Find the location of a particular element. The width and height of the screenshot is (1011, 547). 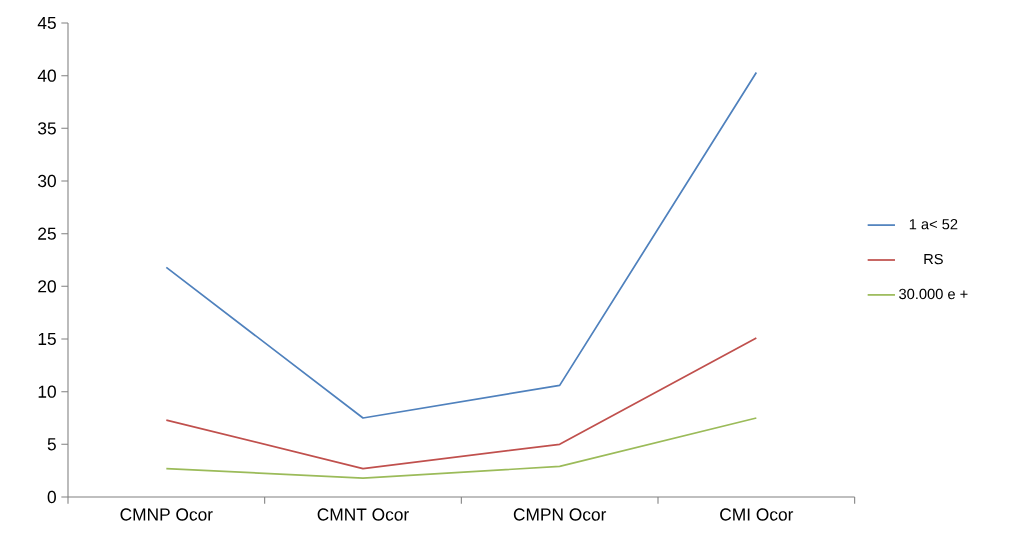

legend-label: 1 a< 52 is located at coordinates (933, 224).